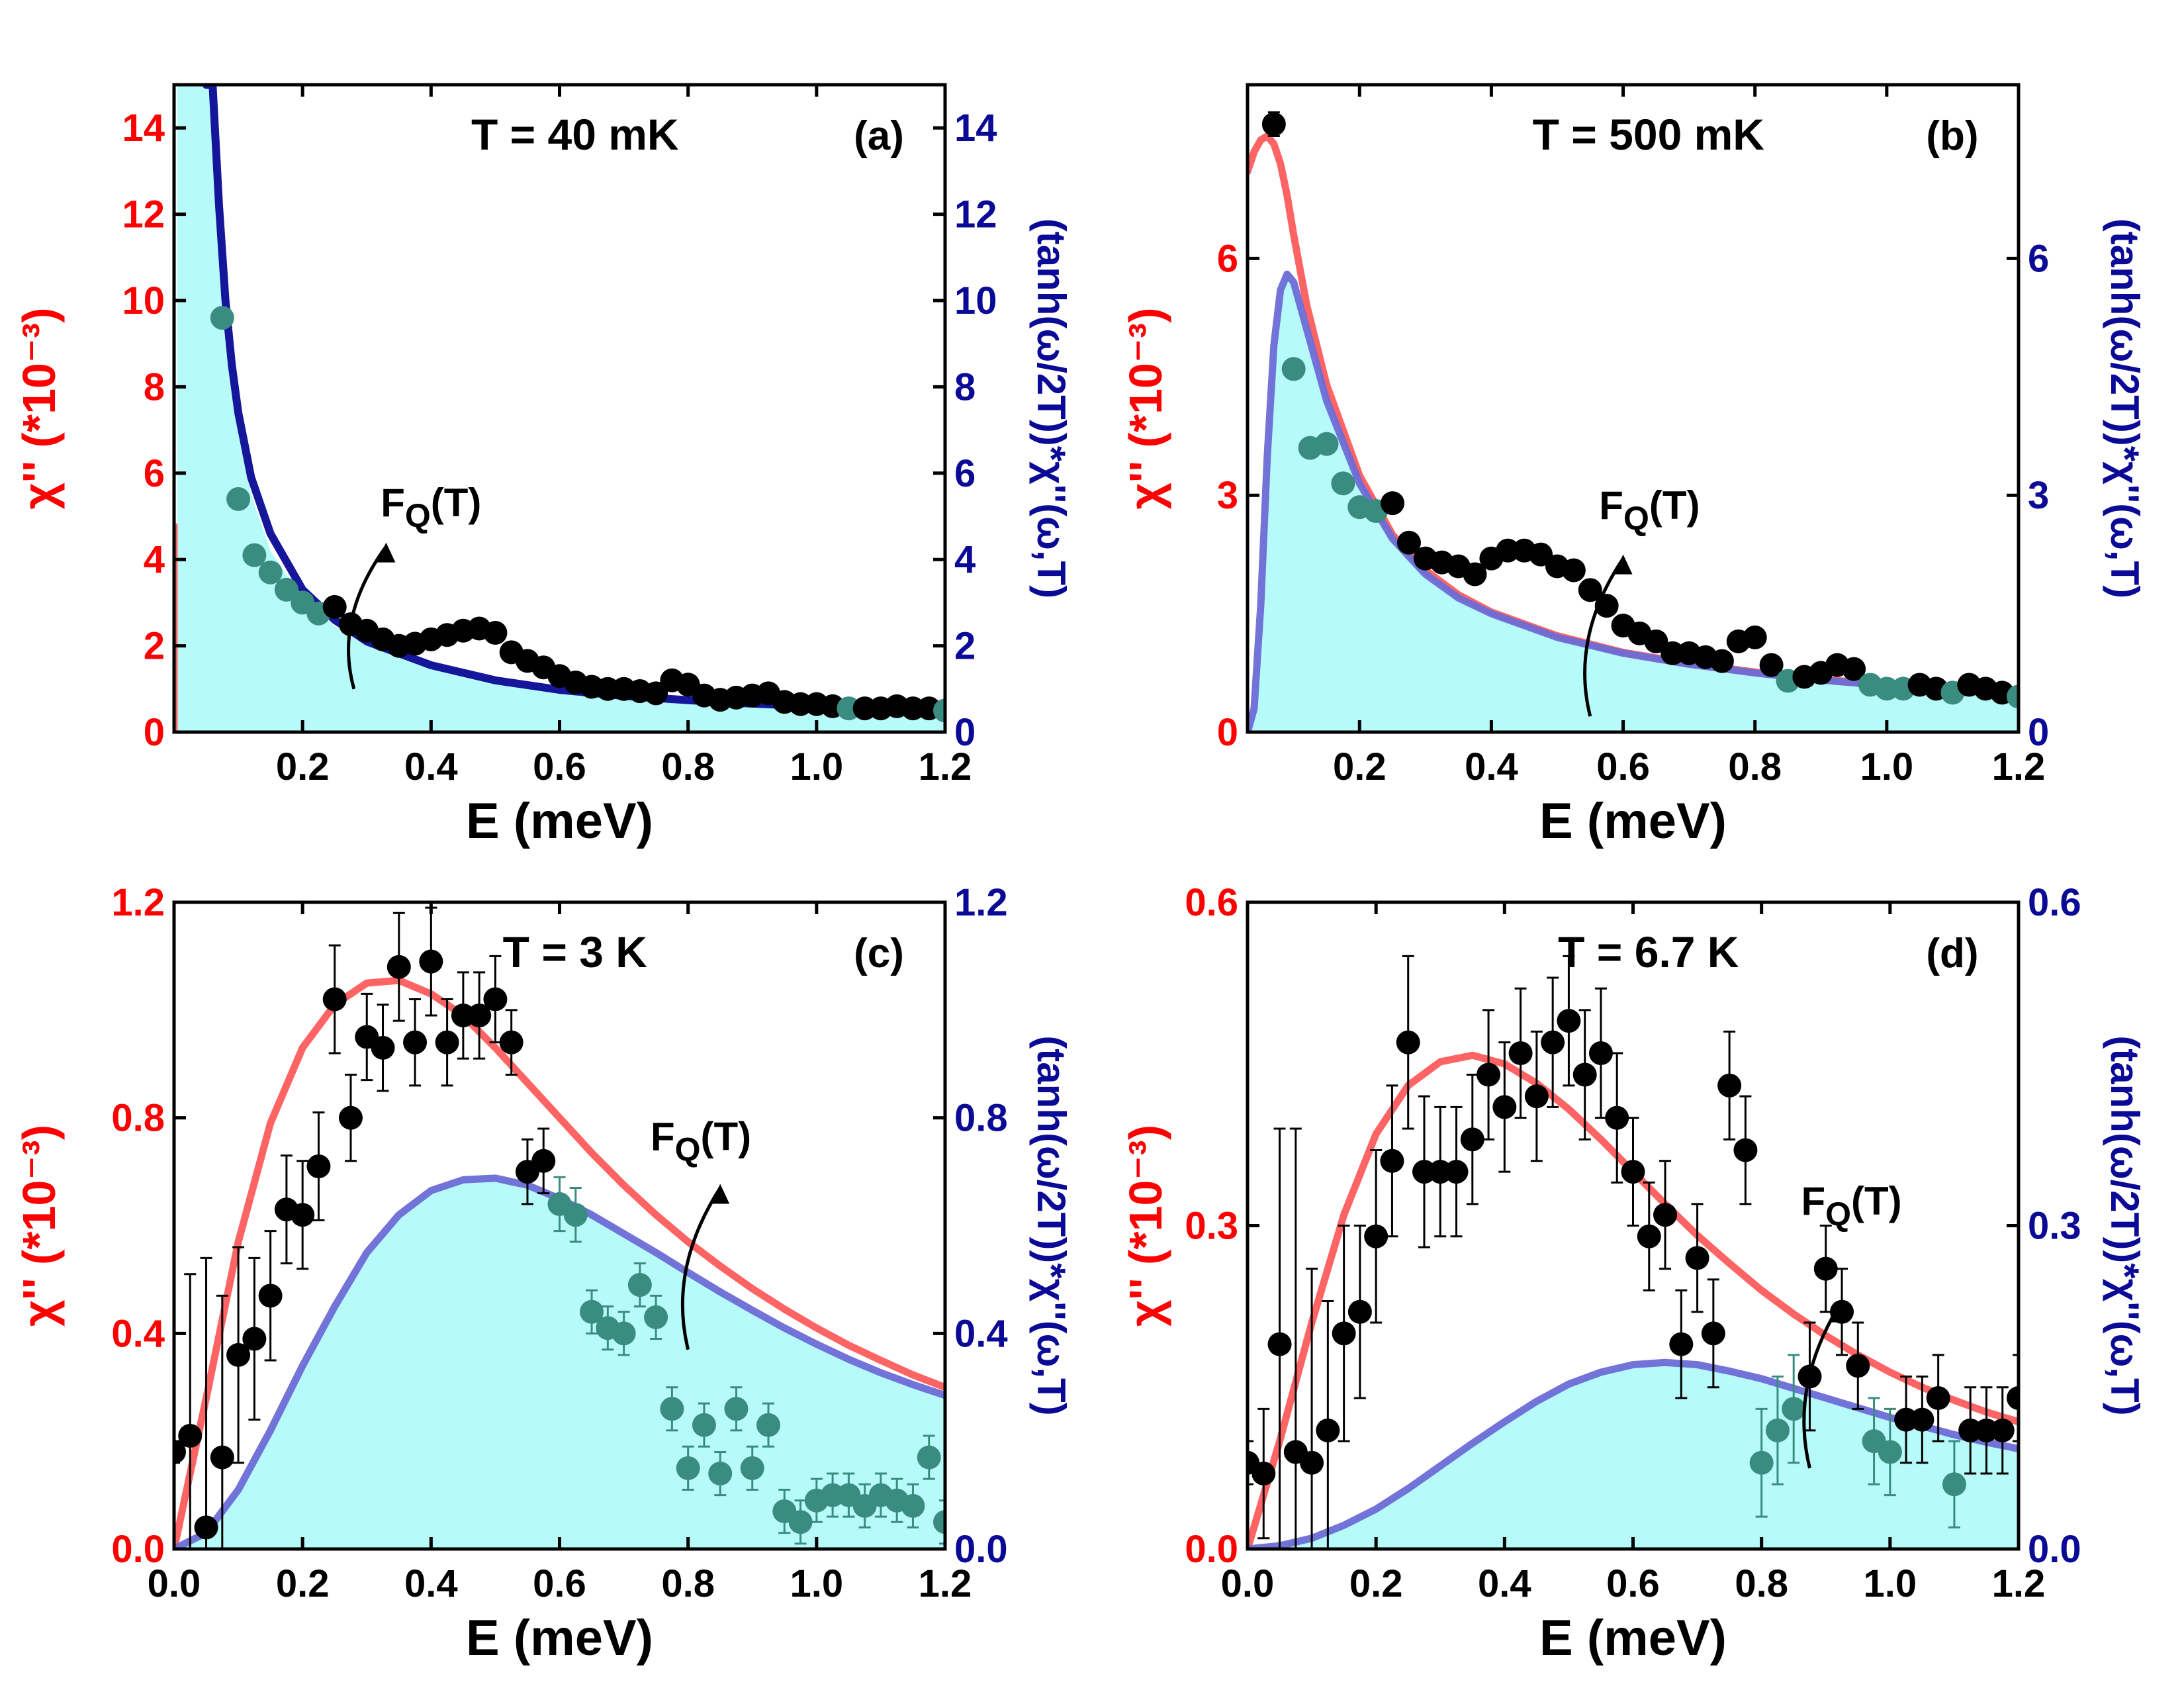 This screenshot has width=2184, height=1688. What do you see at coordinates (1051, 1225) in the screenshot?
I see `y-axis-label-right: (tanh(ω/2T))*χ''(ω,T)` at bounding box center [1051, 1225].